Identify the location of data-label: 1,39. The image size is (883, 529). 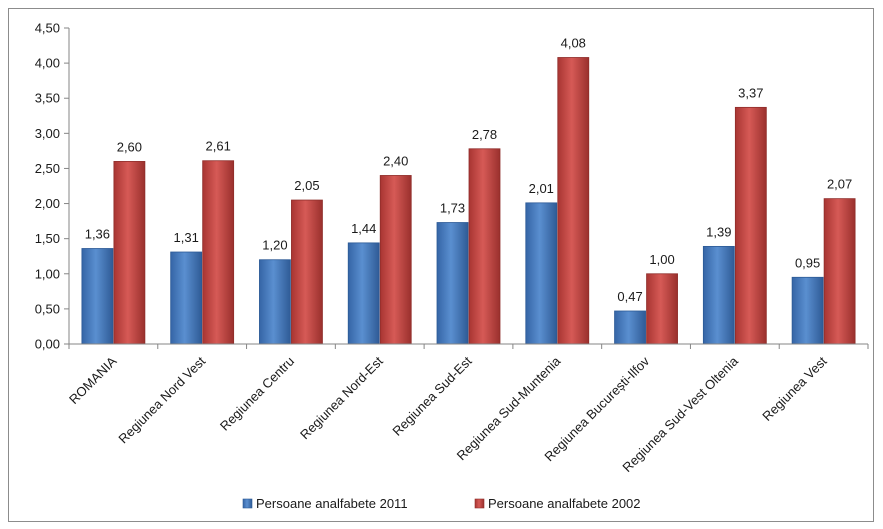
(718, 231).